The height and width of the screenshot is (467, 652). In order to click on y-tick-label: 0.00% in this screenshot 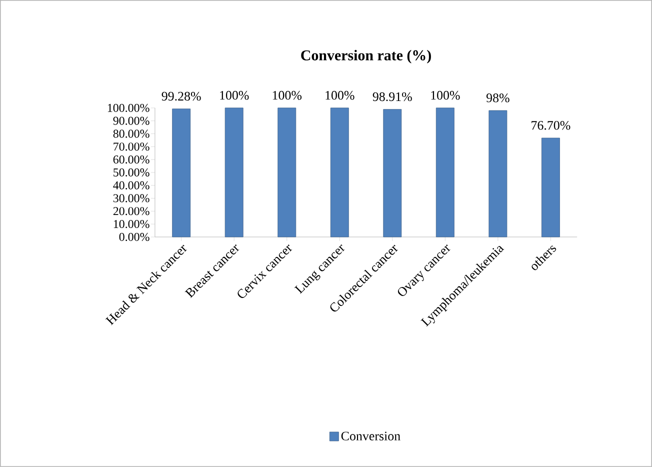, I will do `click(134, 237)`.